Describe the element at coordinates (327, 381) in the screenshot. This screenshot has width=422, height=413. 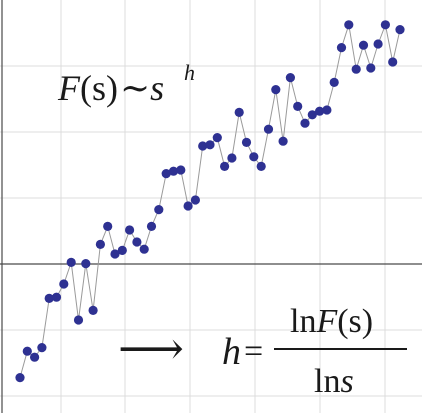
I see `exp-den-ln: ln` at that location.